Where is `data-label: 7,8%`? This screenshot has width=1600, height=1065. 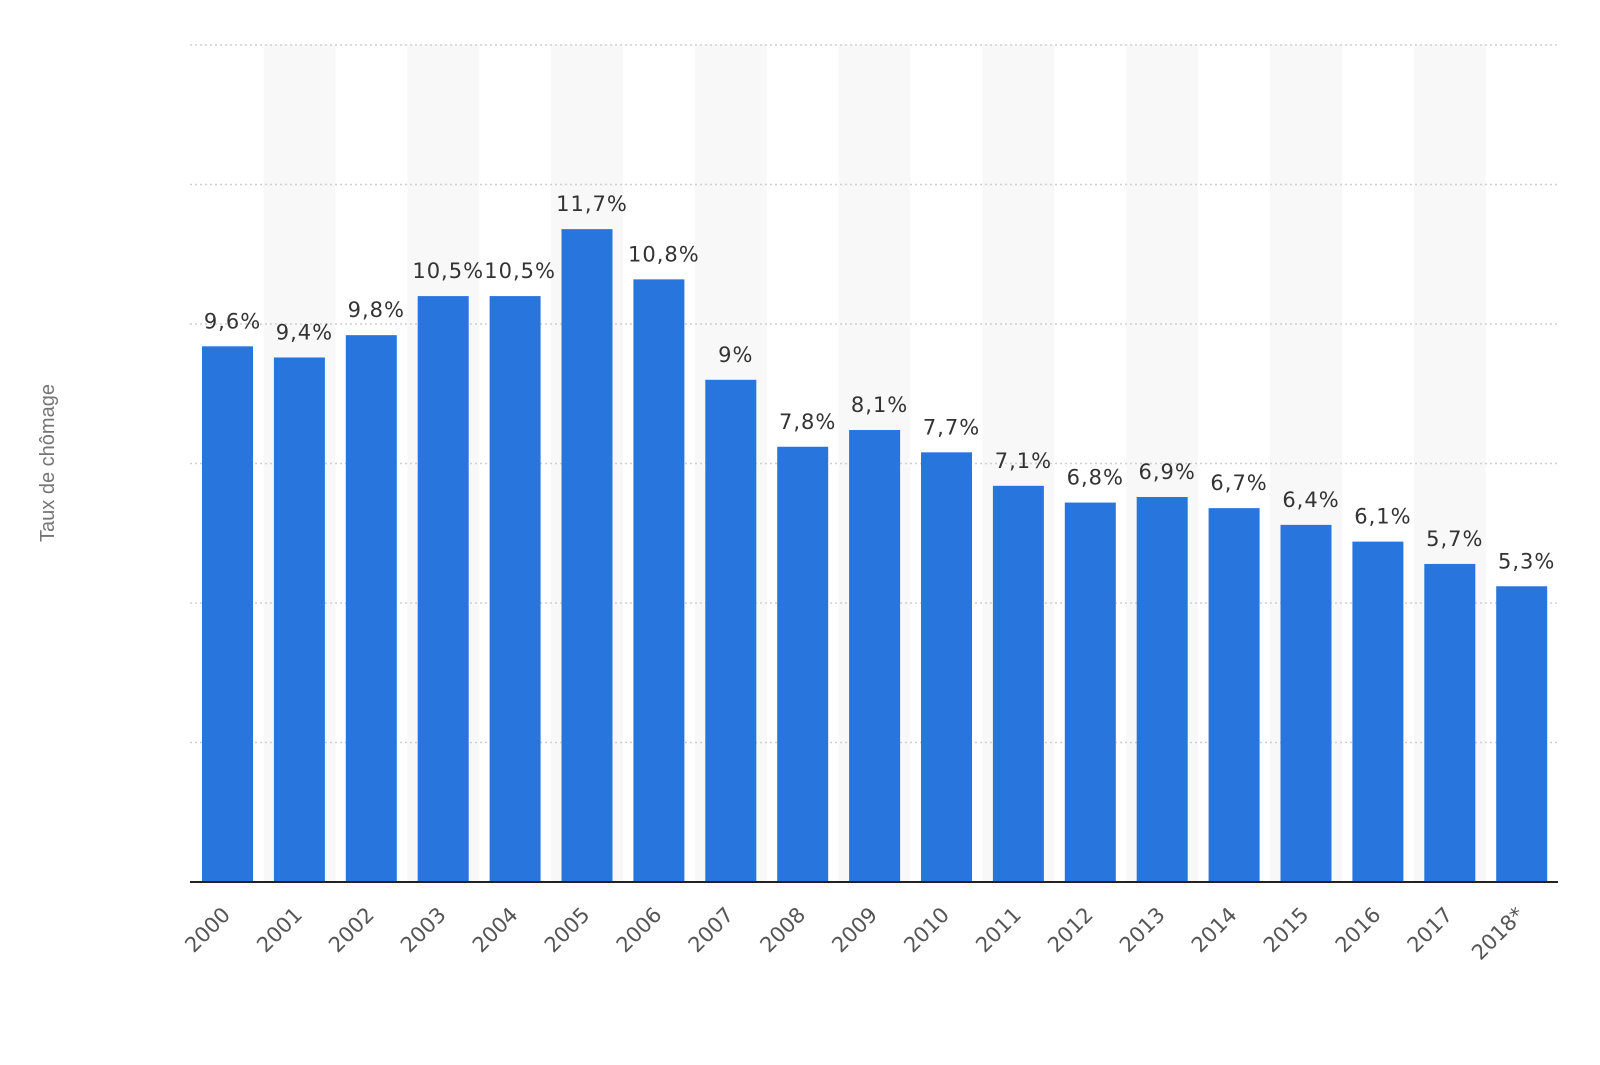 data-label: 7,8% is located at coordinates (807, 422).